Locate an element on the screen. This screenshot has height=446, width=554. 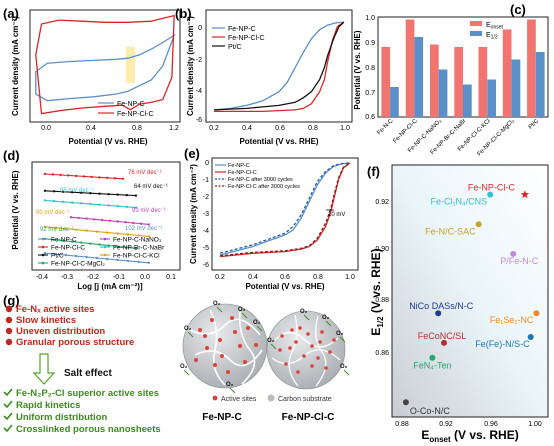
check-icon is located at coordinates (8, 392).